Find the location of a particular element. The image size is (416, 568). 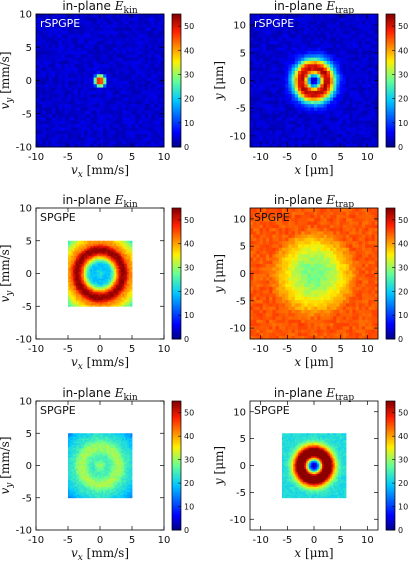

colorbar-tick-label: 20 is located at coordinates (189, 99).